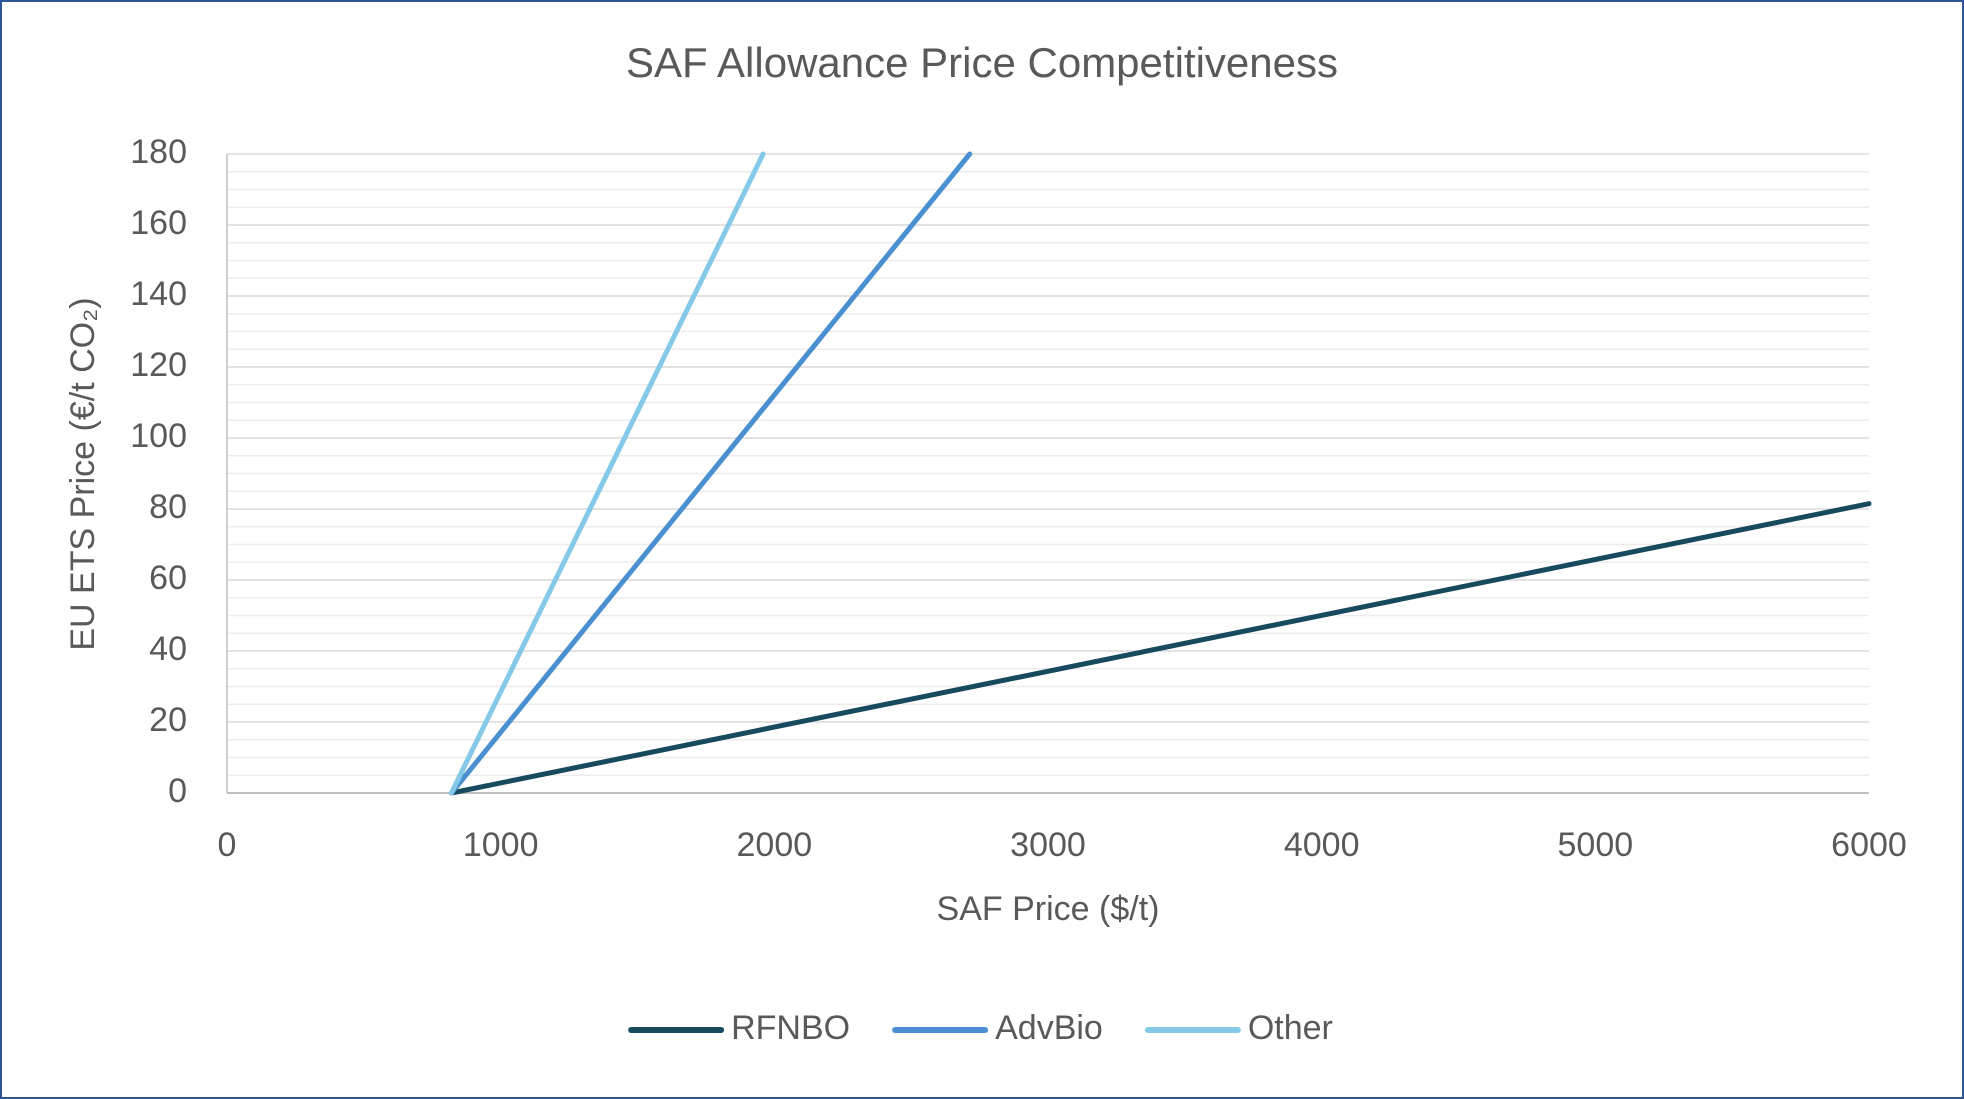 The height and width of the screenshot is (1099, 1964). Describe the element at coordinates (158, 365) in the screenshot. I see `y-tick-label: 120` at that location.